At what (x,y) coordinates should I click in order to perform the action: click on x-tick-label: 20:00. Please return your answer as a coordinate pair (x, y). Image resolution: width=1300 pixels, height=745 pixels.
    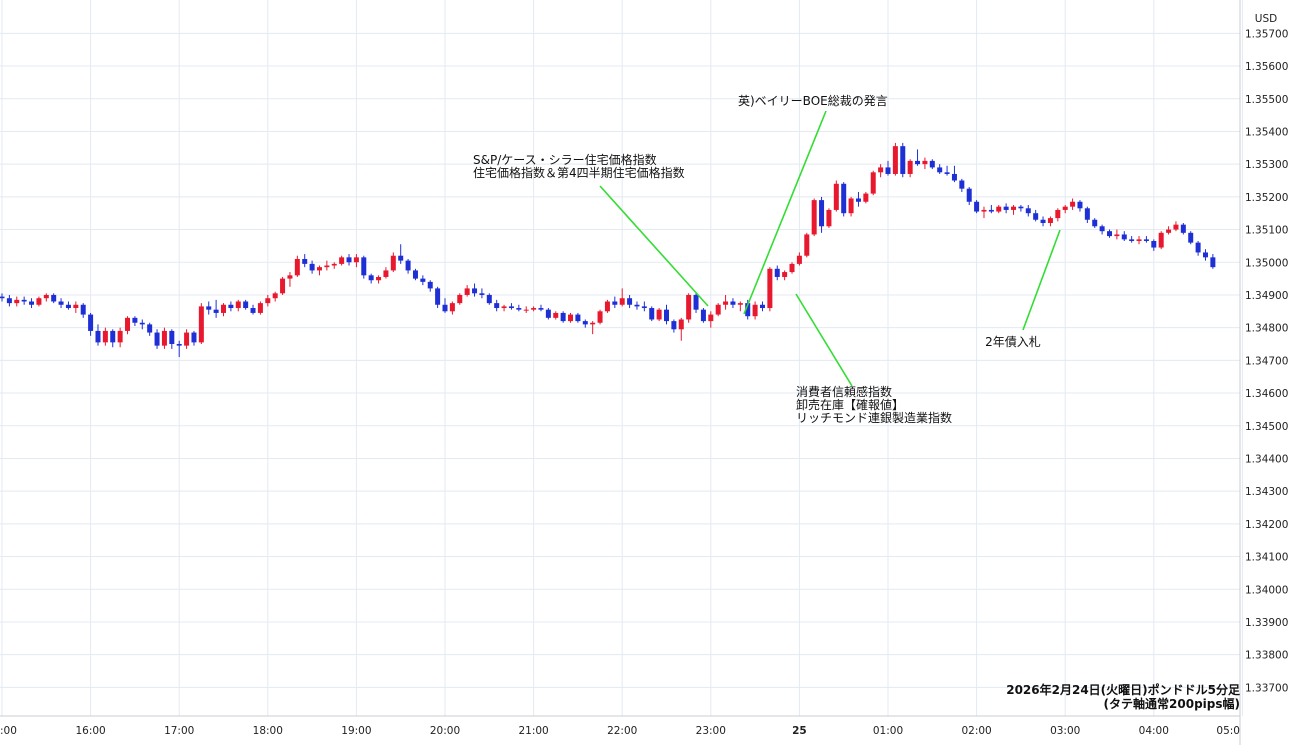
    Looking at the image, I should click on (445, 731).